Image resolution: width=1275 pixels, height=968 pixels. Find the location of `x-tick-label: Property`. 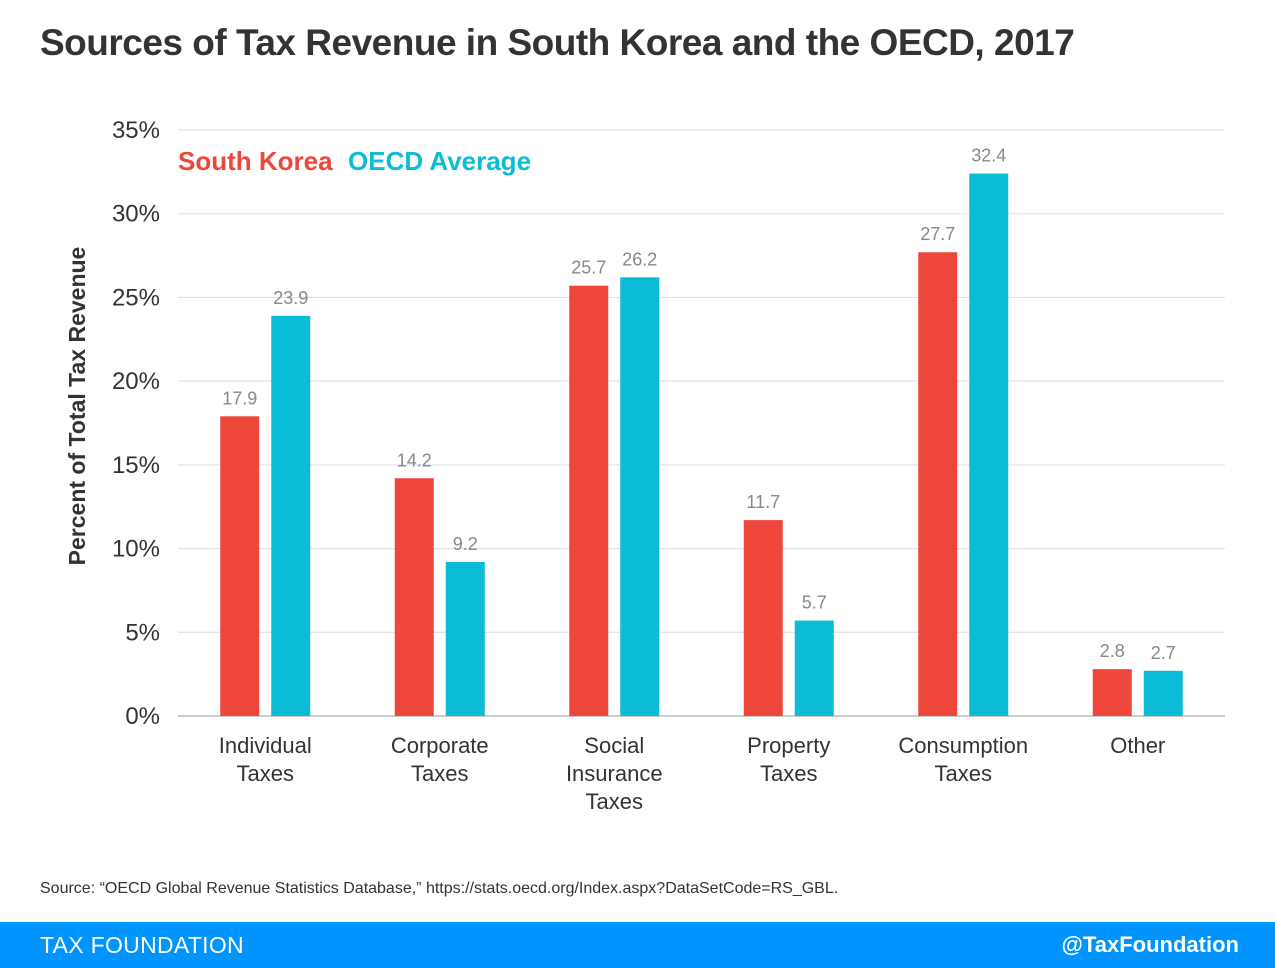

x-tick-label: Property is located at coordinates (788, 745).